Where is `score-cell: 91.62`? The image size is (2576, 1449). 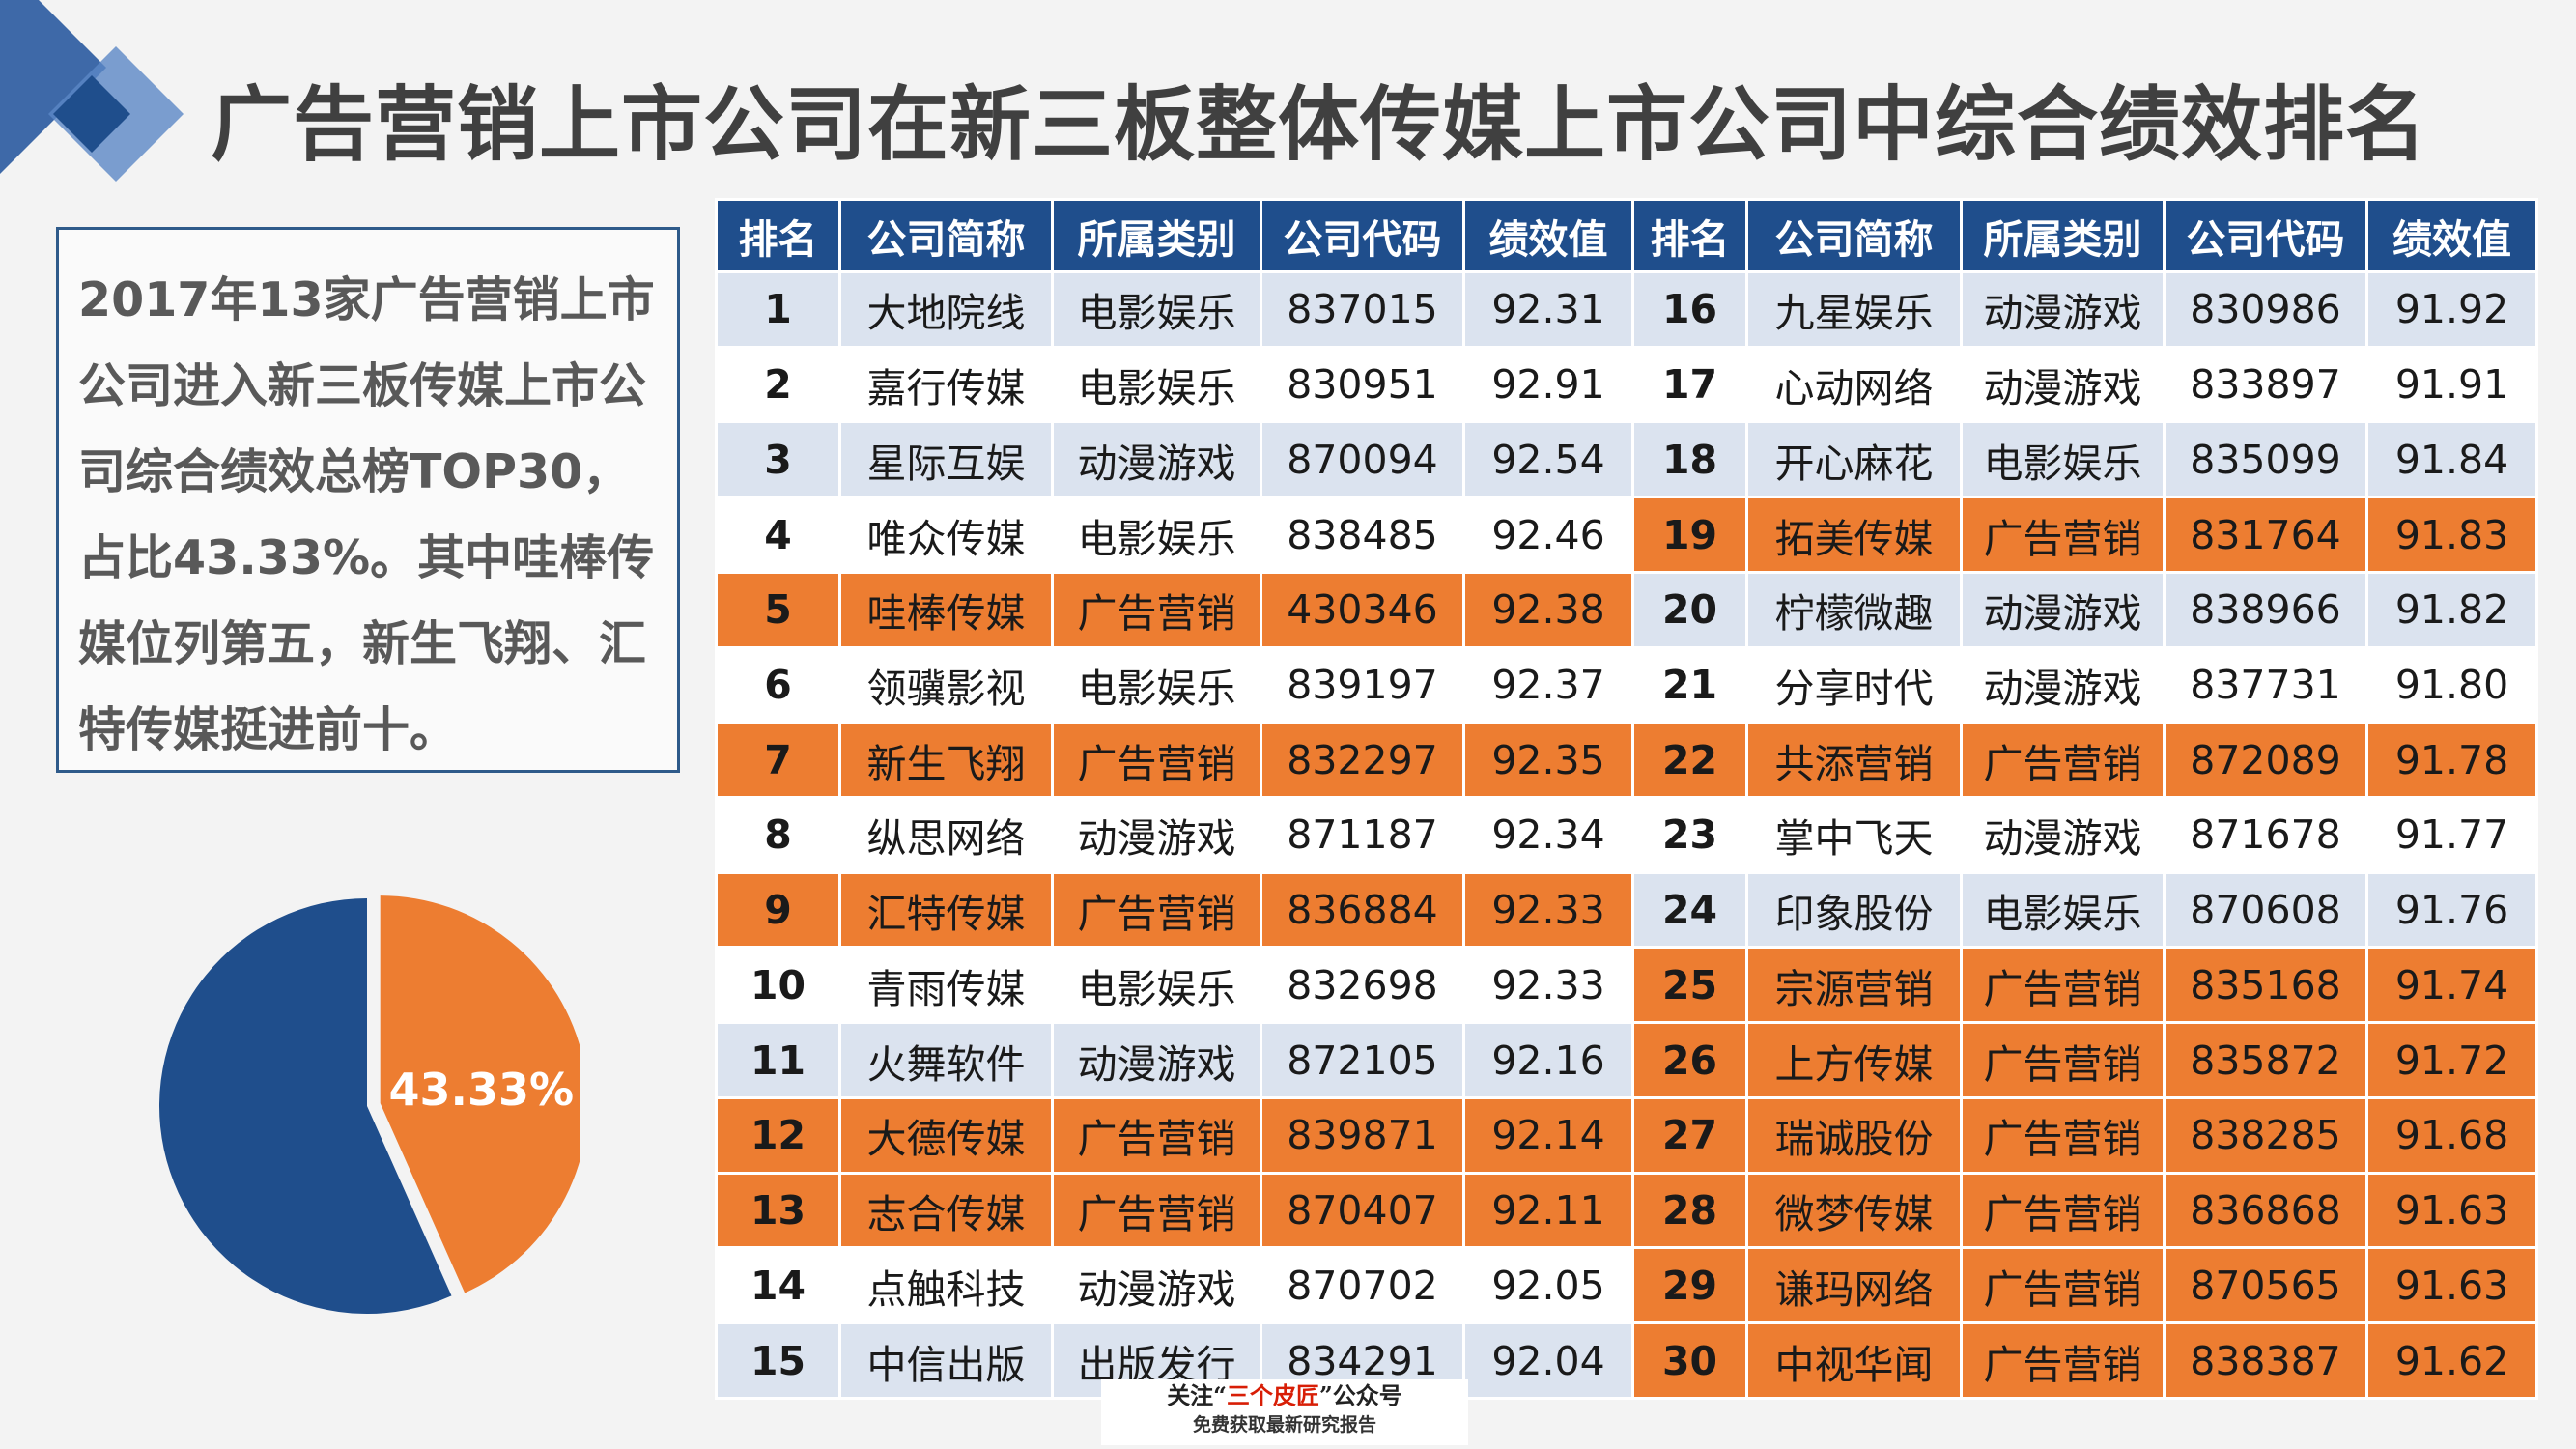 score-cell: 91.62 is located at coordinates (2451, 1360).